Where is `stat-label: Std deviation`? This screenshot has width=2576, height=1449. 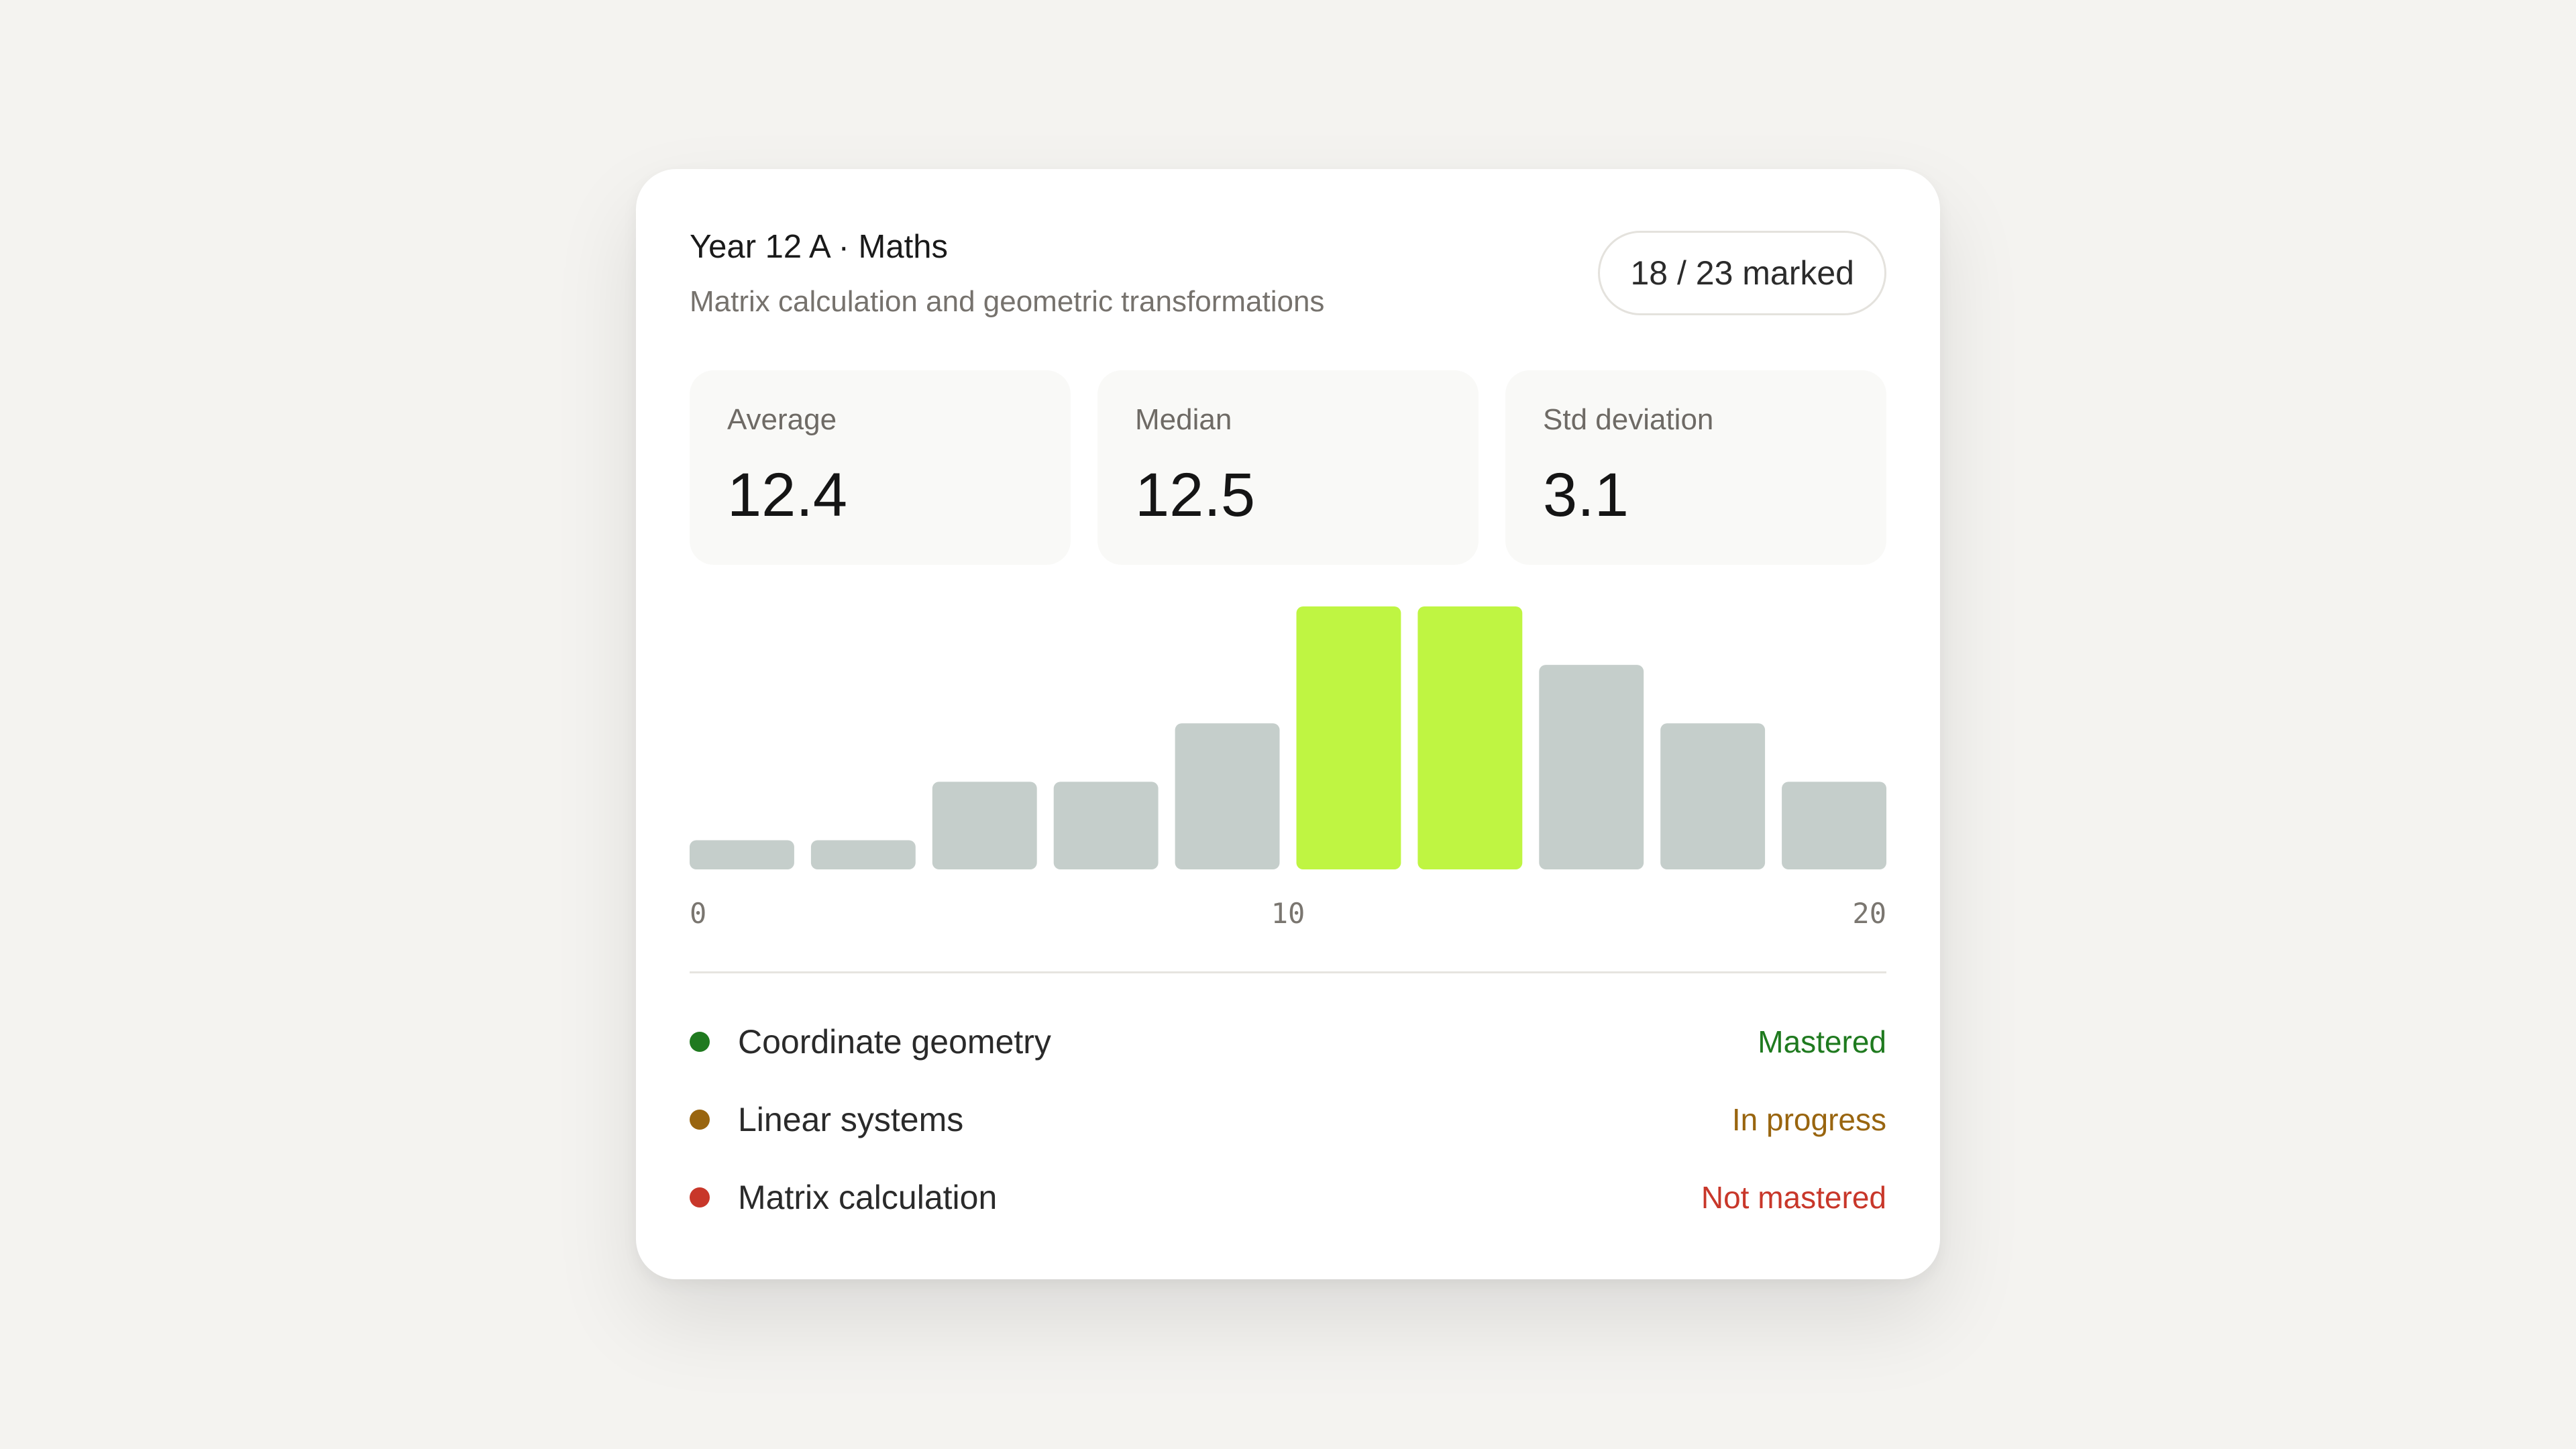
stat-label: Std deviation is located at coordinates (1628, 419).